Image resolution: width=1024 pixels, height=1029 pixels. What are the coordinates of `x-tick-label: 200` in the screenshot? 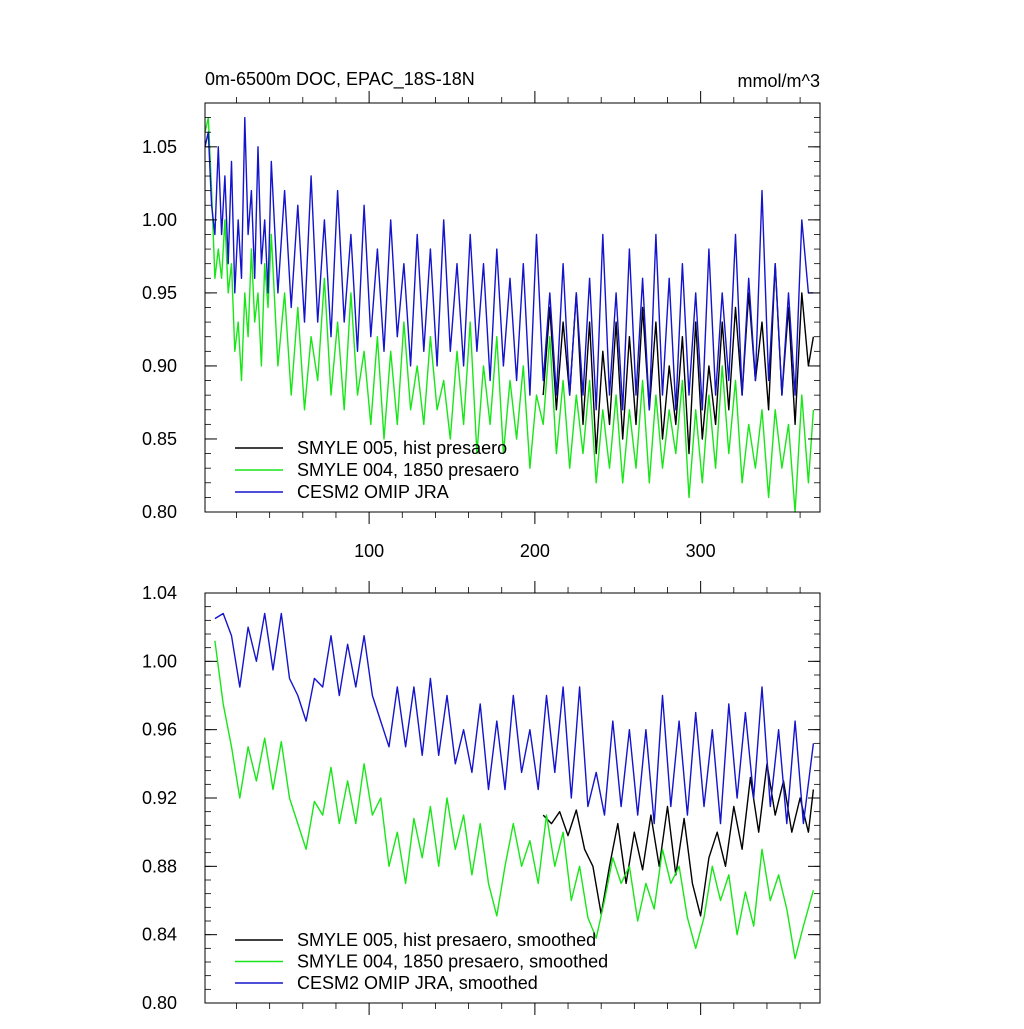 It's located at (535, 551).